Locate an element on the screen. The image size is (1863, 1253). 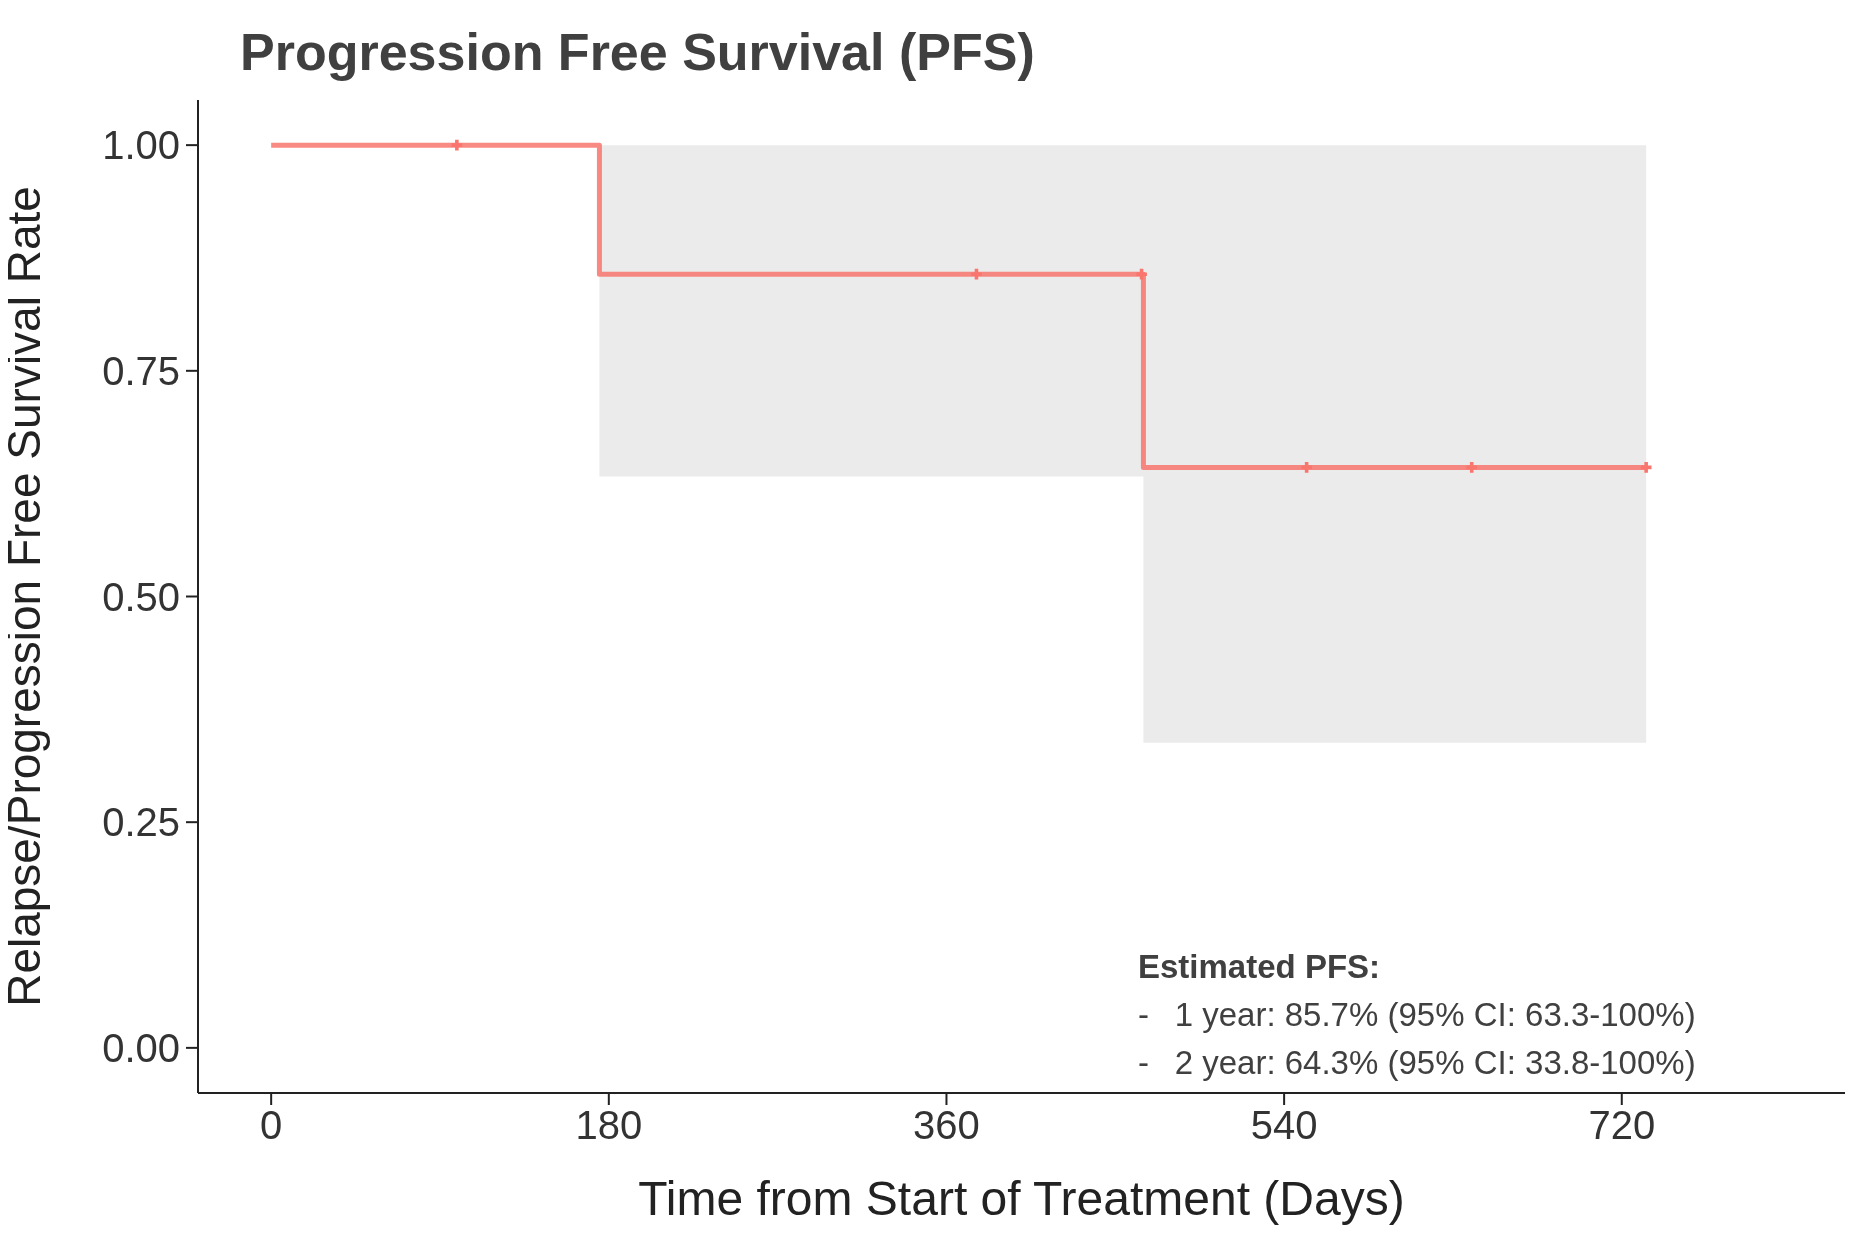
annotation: - 2 year: 64.3% (95% CI: 33.8-100%) is located at coordinates (1417, 1063).